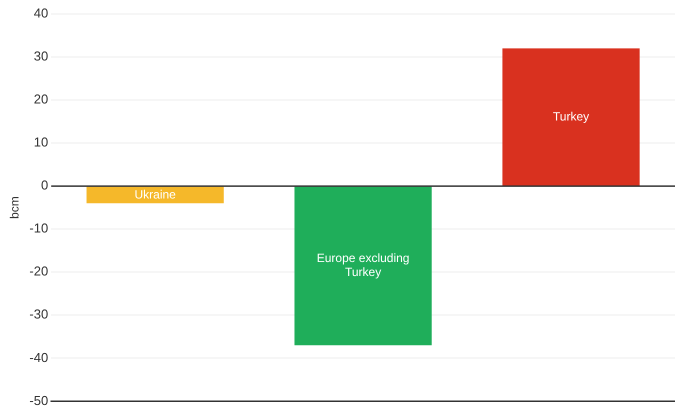 This screenshot has height=412, width=675. I want to click on y-tick-label: -10, so click(38, 228).